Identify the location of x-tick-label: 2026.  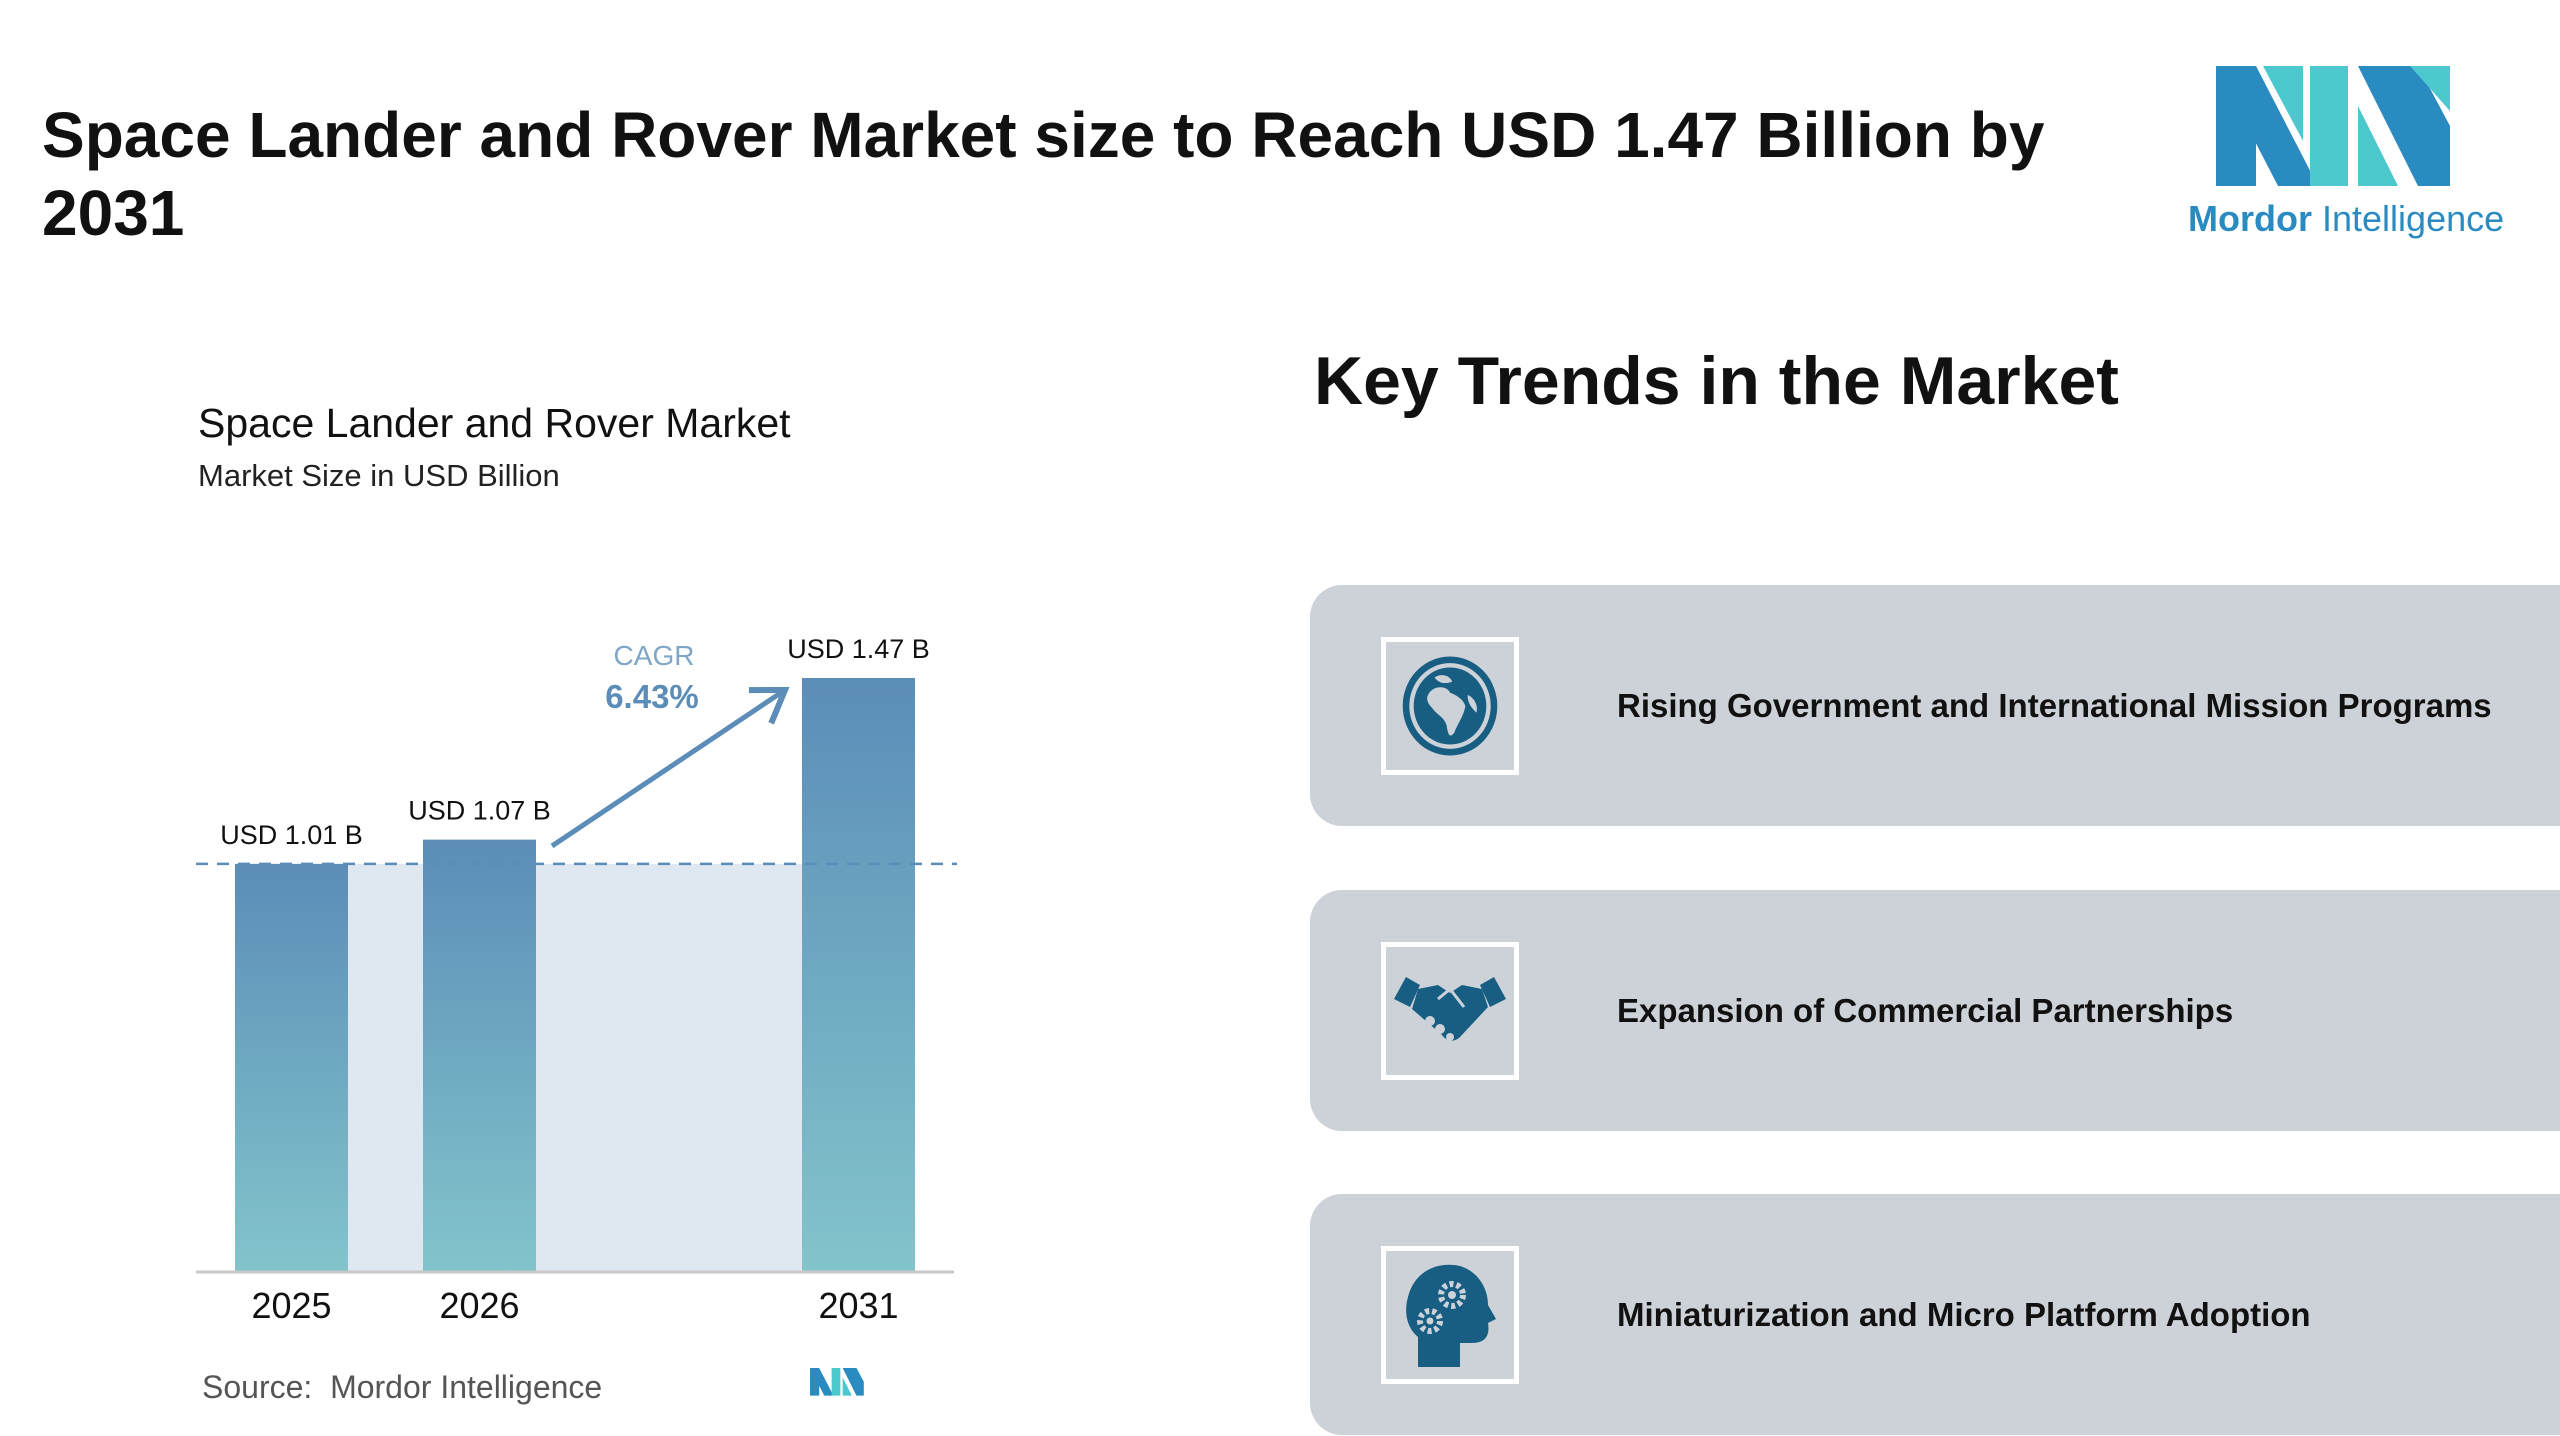
(479, 1305).